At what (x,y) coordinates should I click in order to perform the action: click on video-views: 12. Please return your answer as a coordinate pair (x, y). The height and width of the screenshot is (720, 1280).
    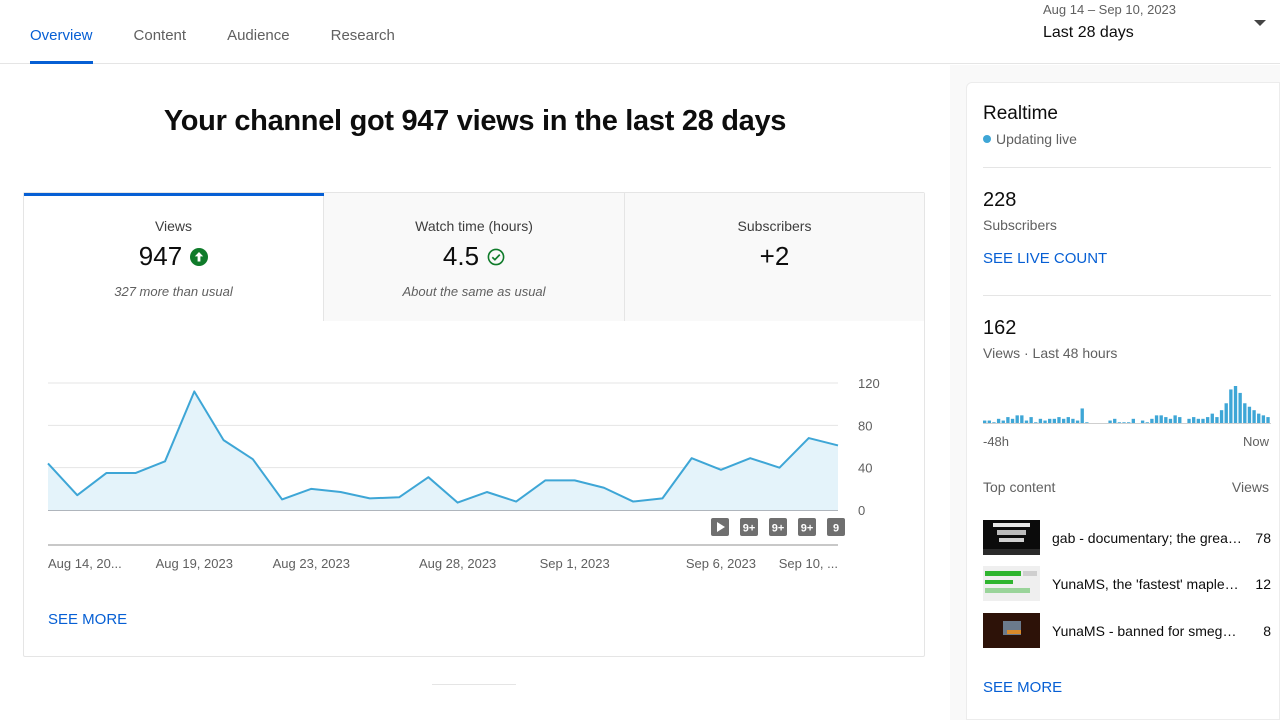
    Looking at the image, I should click on (1263, 584).